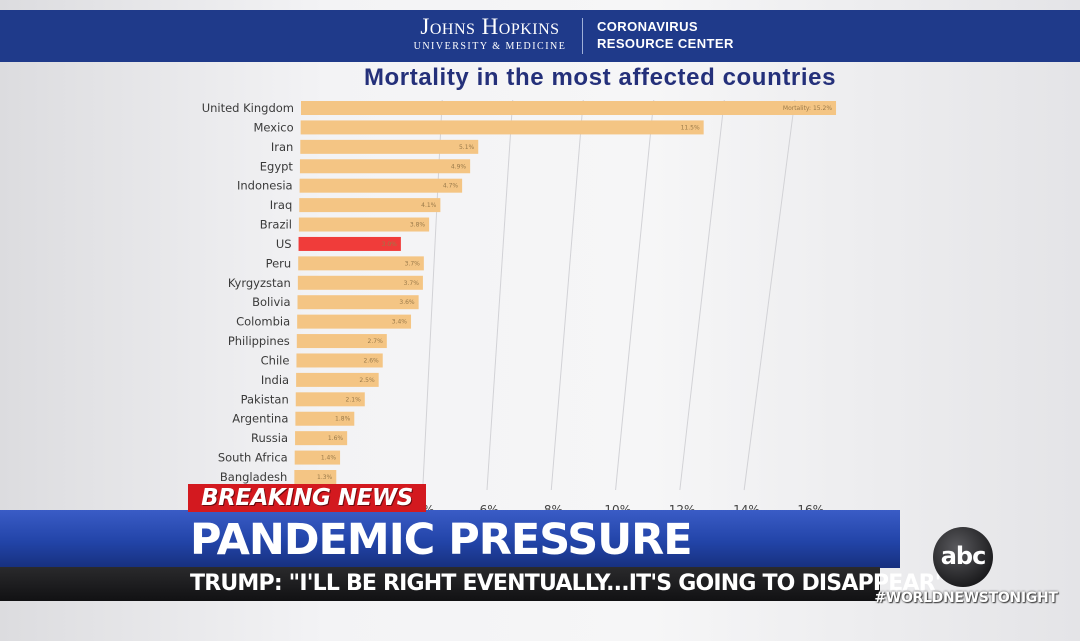  What do you see at coordinates (665, 35) in the screenshot?
I see `resource-center-label: CORONAVIRUS RESOURCE CENTER` at bounding box center [665, 35].